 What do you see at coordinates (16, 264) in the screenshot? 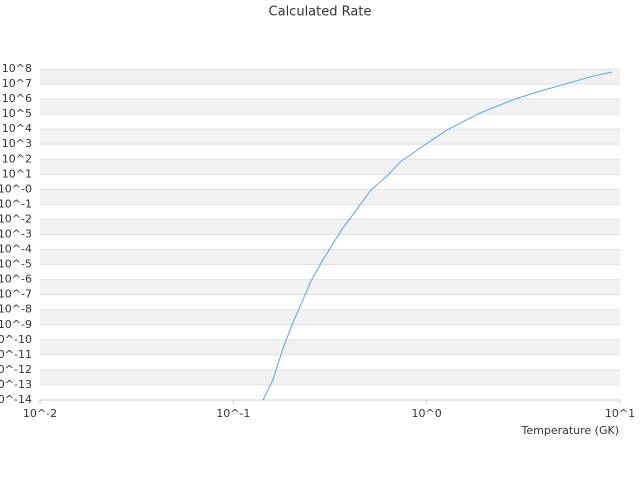
I see `y-tick-label: 10^-5` at bounding box center [16, 264].